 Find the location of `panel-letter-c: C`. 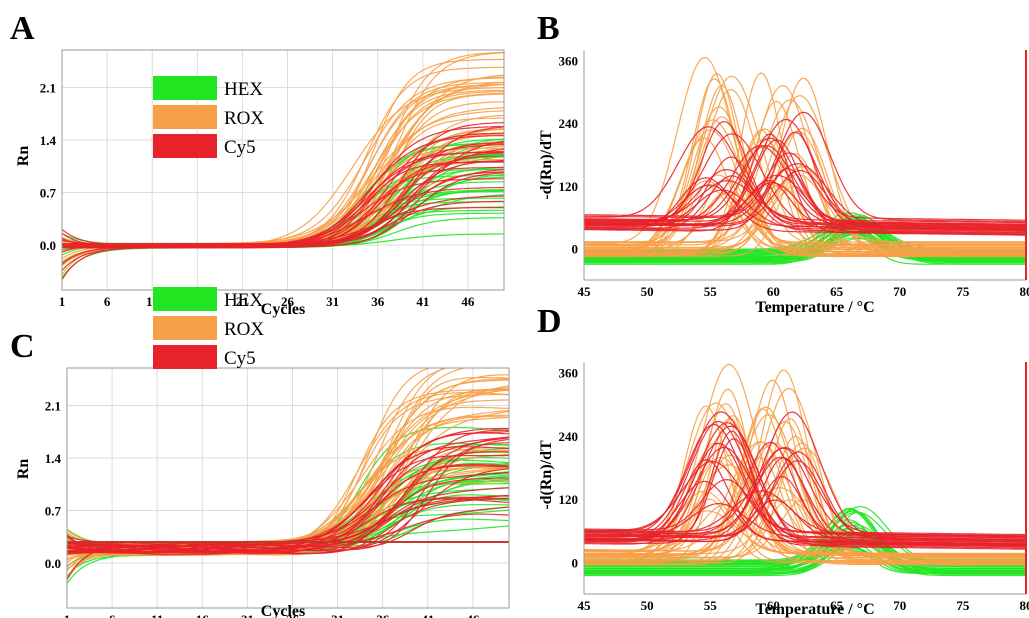

panel-letter-c: C is located at coordinates (22, 346).